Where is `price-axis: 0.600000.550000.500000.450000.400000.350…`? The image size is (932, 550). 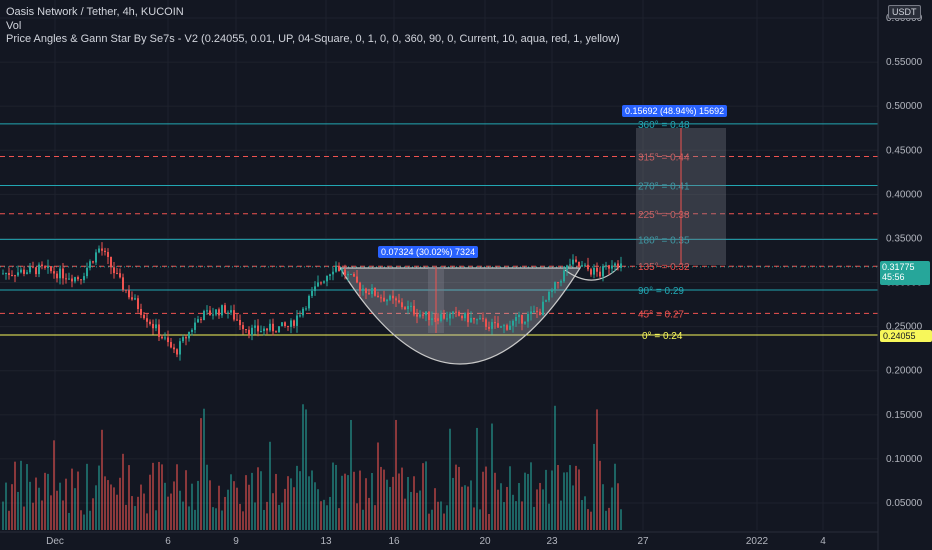
price-axis: 0.600000.550000.500000.450000.400000.350… is located at coordinates (900, 275).